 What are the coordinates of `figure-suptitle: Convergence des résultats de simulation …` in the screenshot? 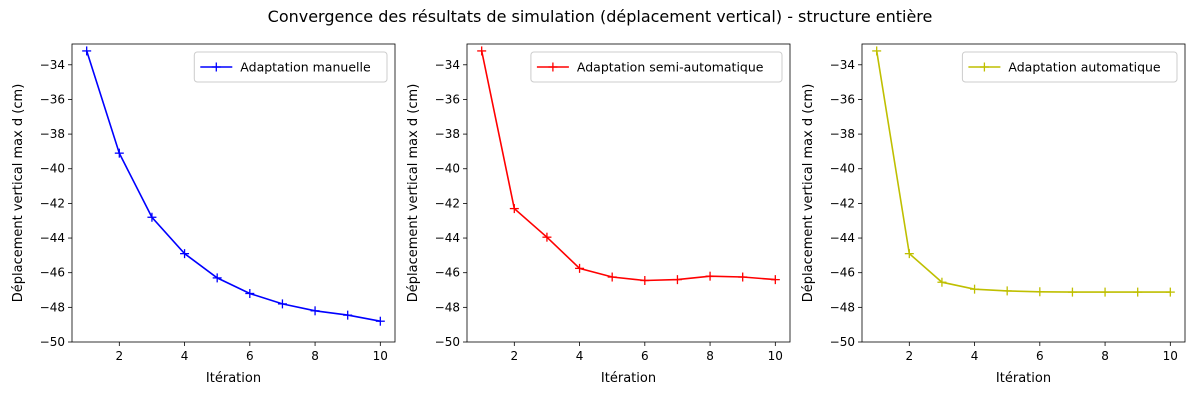 It's located at (600, 16).